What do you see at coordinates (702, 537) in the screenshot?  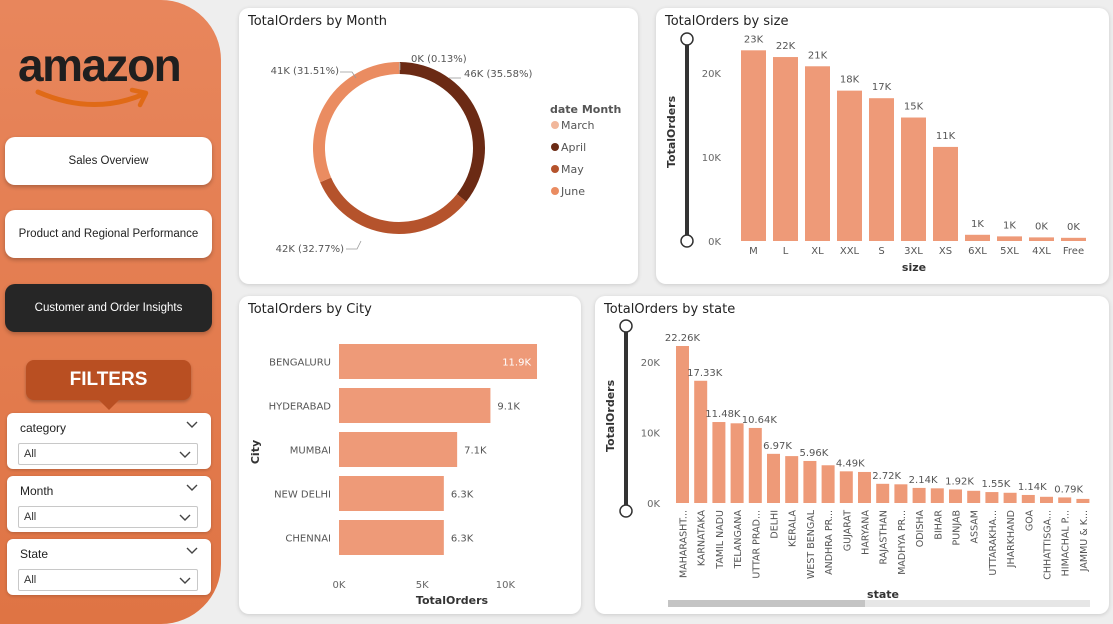 I see `state-x-tick-label: KARNATAKA` at bounding box center [702, 537].